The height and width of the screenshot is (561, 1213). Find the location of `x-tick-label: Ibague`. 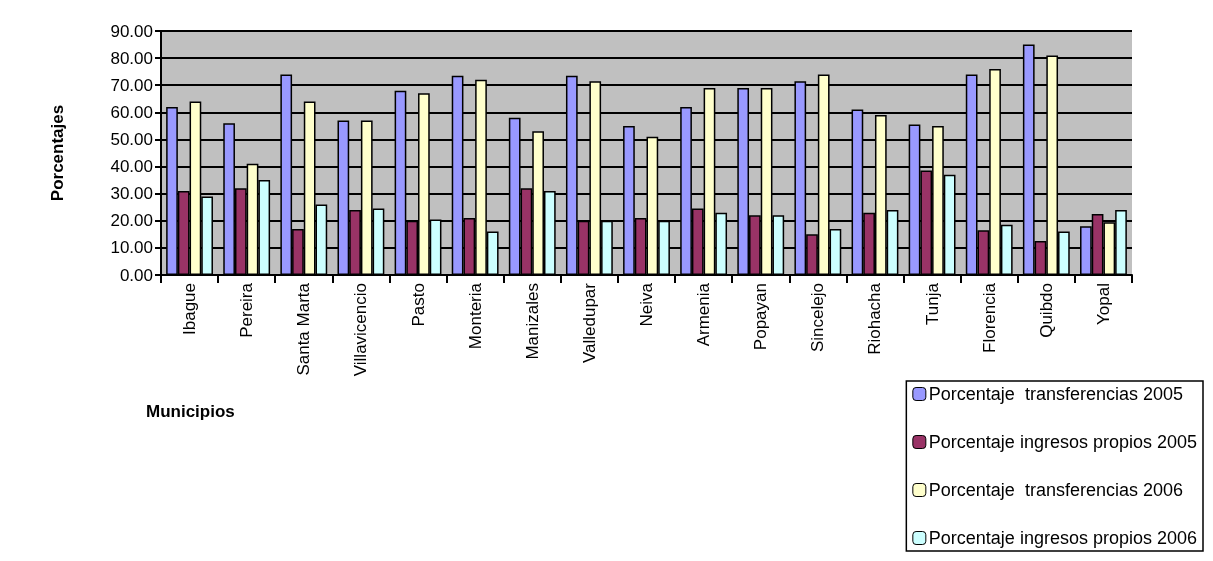

x-tick-label: Ibague is located at coordinates (190, 309).